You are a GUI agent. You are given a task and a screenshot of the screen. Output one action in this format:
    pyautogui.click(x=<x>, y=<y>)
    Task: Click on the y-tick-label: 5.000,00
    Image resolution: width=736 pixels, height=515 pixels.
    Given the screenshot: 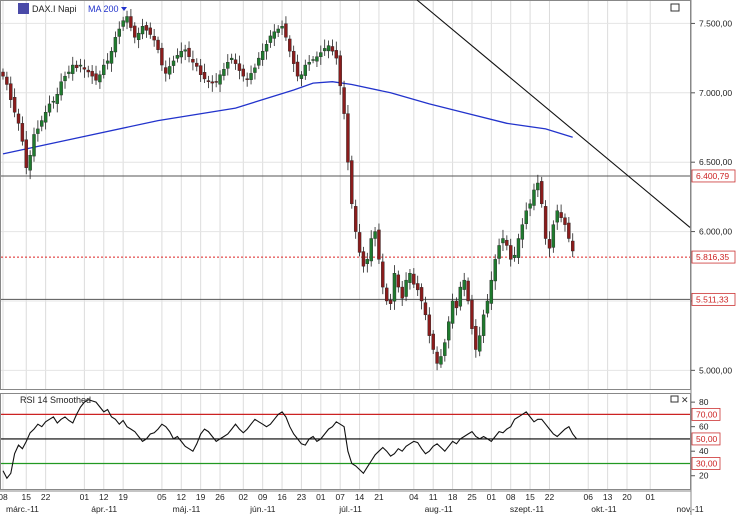 What is the action you would take?
    pyautogui.click(x=715, y=370)
    